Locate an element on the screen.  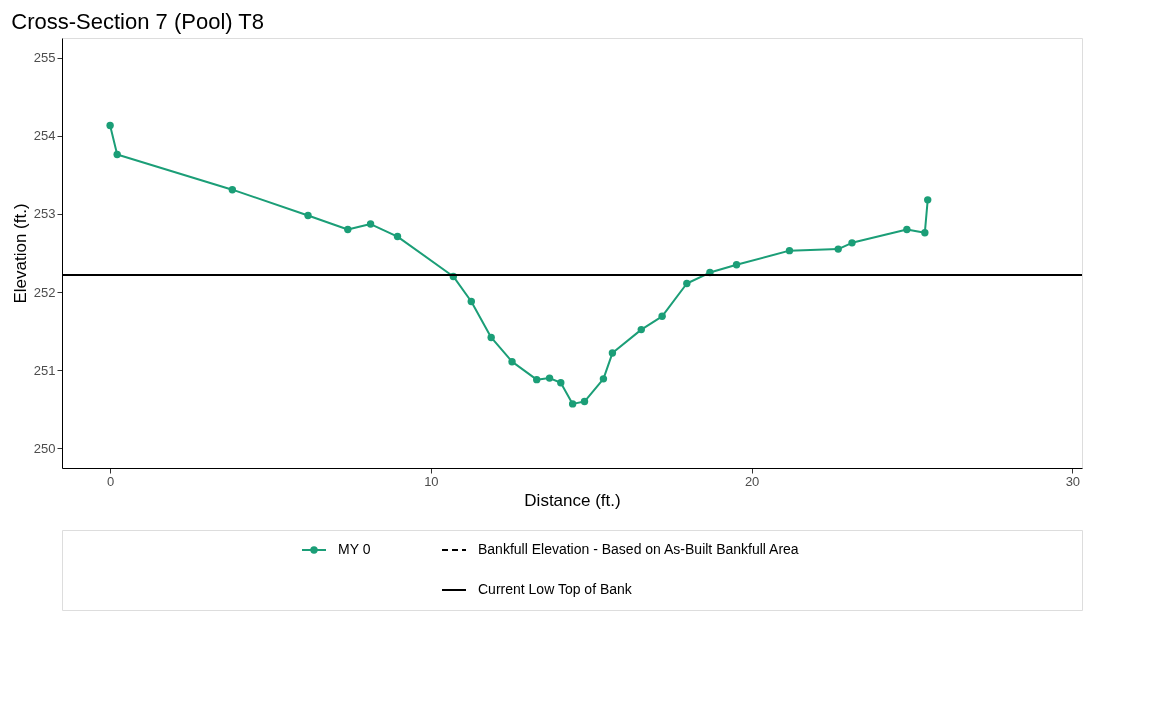
x-tick-label: 30 is located at coordinates (1073, 481).